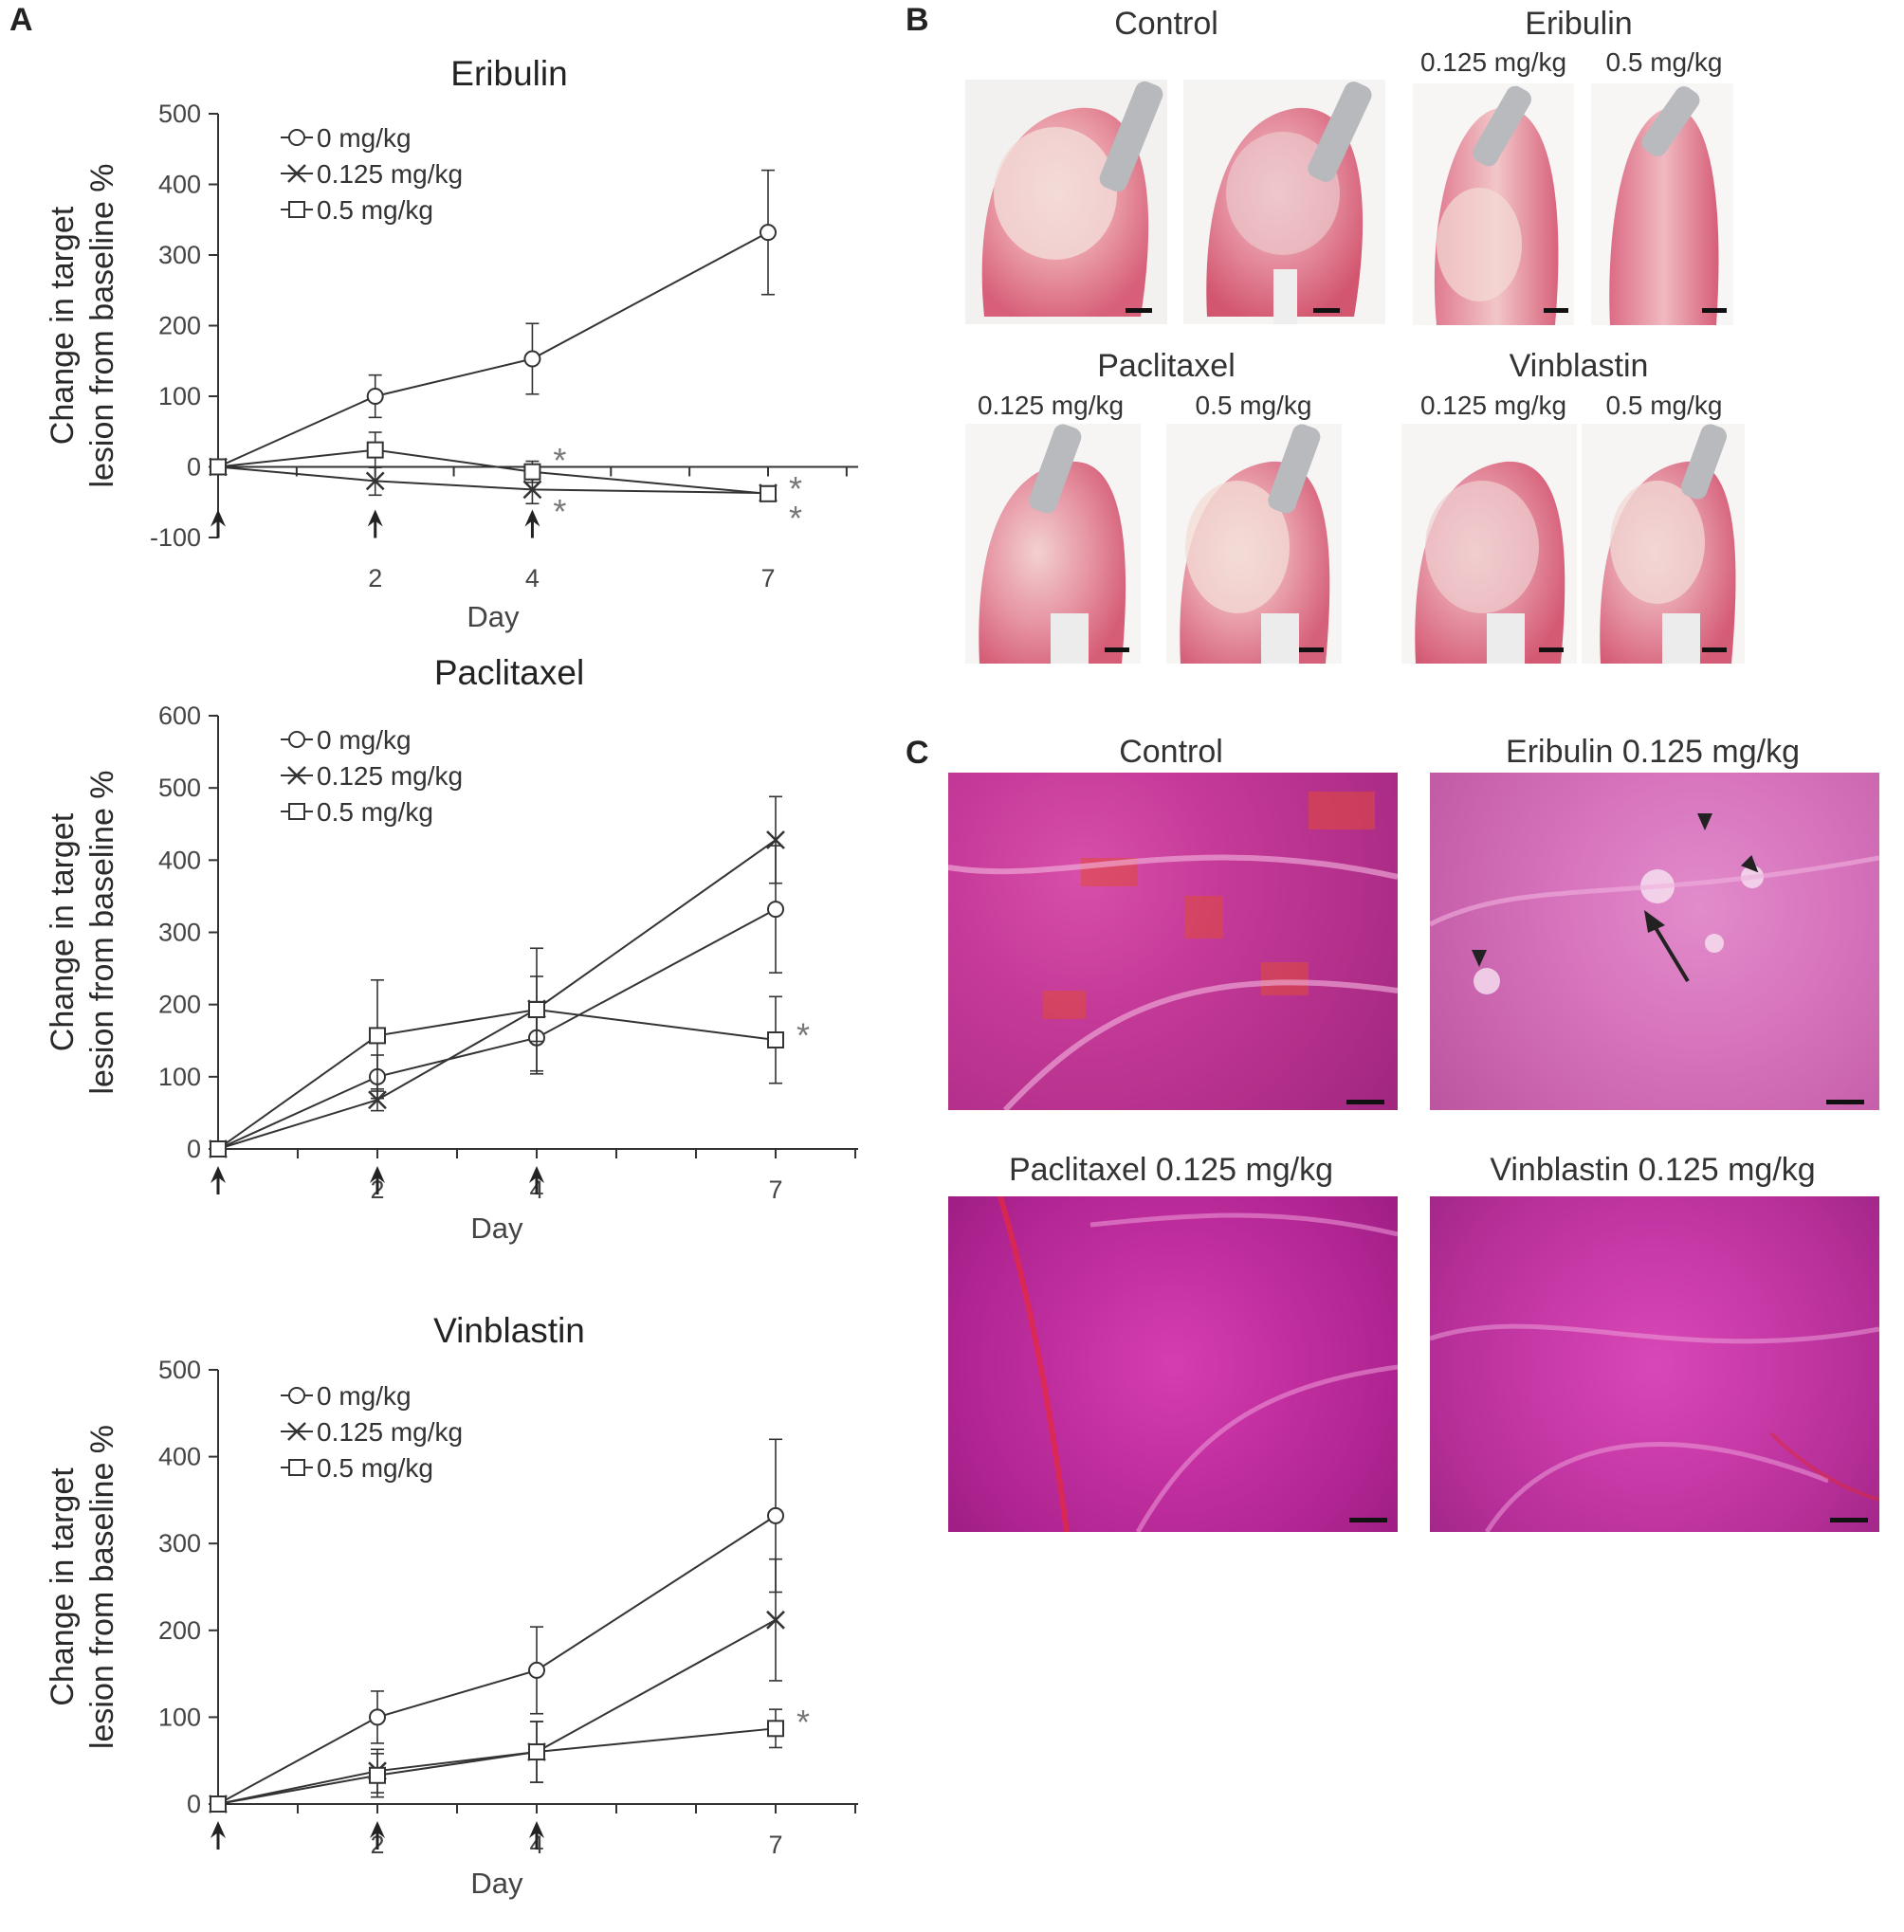 This screenshot has height=1932, width=1904. I want to click on legend-label: 0.125 mg/kg, so click(390, 776).